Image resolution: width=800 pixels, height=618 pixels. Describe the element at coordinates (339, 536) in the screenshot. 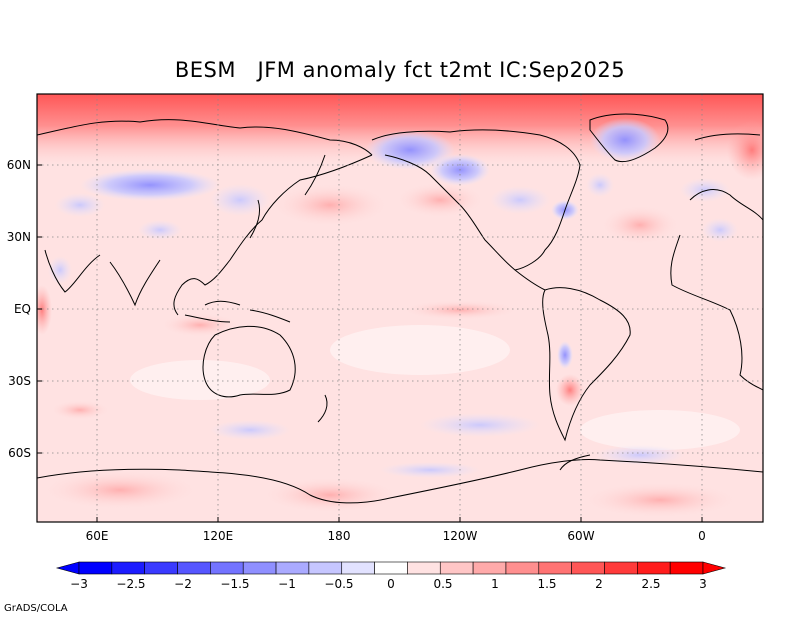

I see `lon-label-180: 180` at that location.